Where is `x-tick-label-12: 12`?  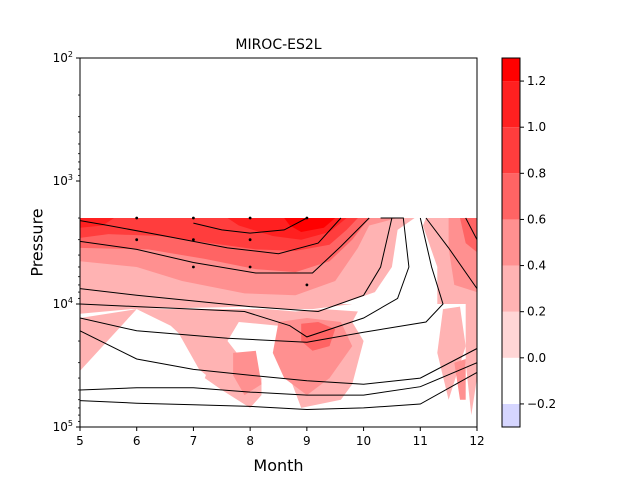 x-tick-label-12: 12 is located at coordinates (476, 441).